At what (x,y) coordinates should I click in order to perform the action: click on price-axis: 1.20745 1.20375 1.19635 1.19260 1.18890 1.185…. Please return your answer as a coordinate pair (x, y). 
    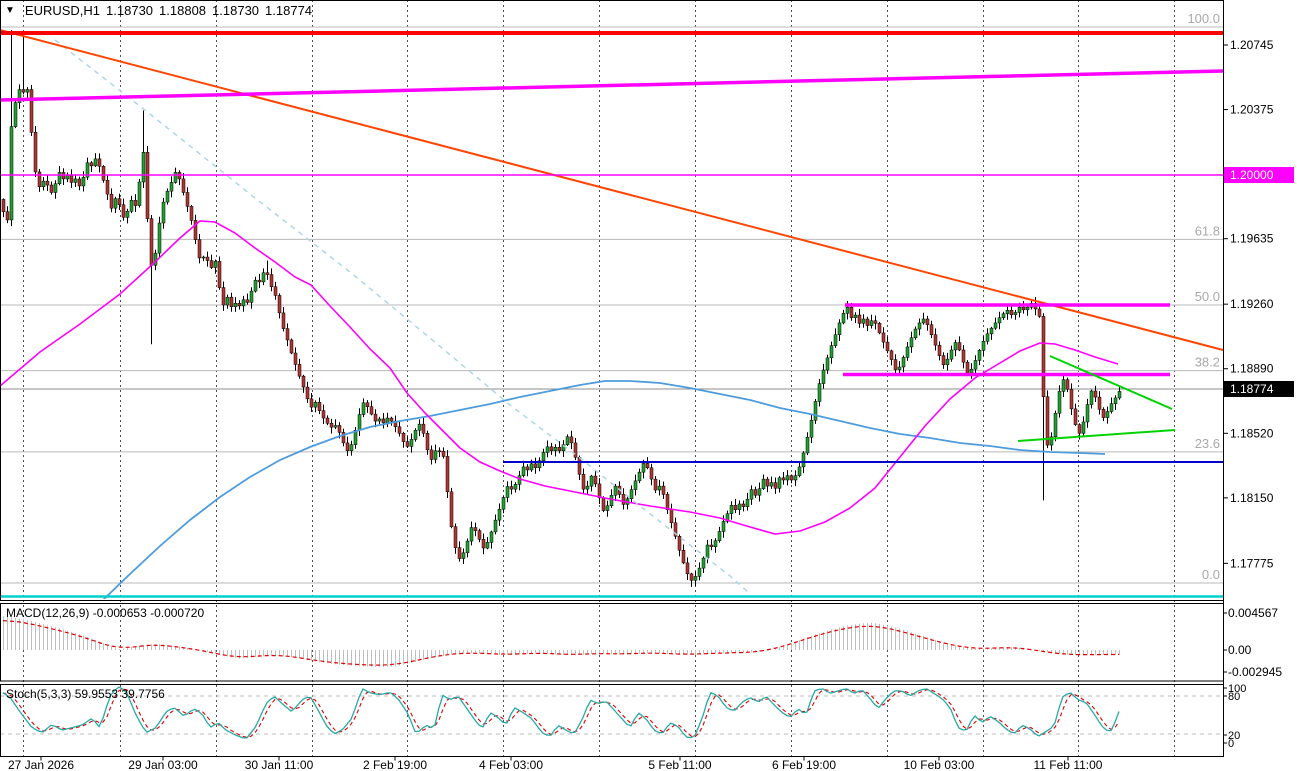
    Looking at the image, I should click on (1258, 304).